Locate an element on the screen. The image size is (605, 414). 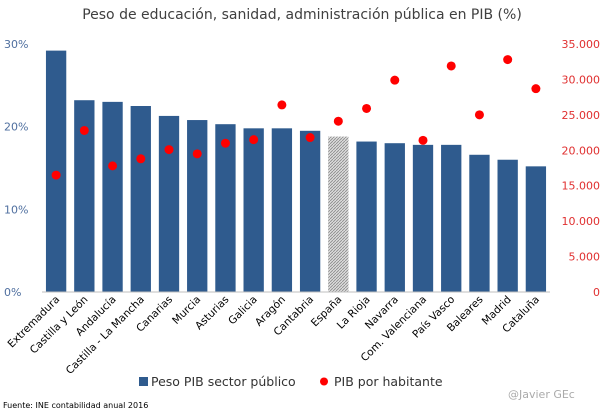
left-axis-tick: 0% is located at coordinates (12, 292).